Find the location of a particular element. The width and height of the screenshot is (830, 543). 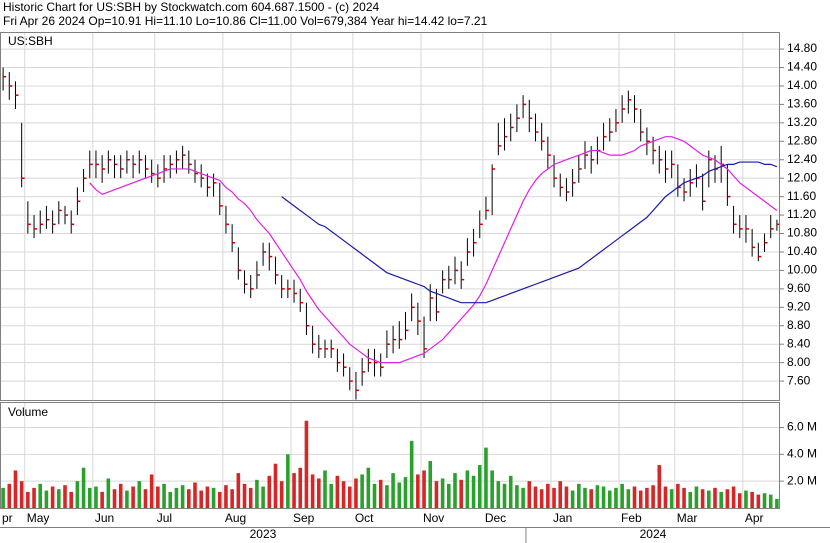

x-tick-label: Mar is located at coordinates (687, 518).